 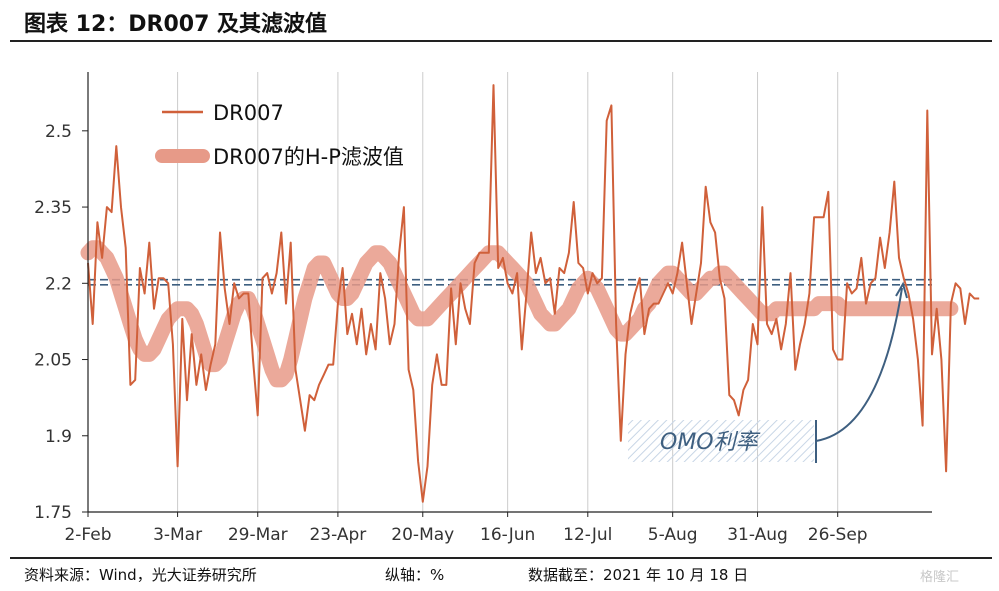 I want to click on x-tick-label: 31-Aug, so click(x=757, y=535).